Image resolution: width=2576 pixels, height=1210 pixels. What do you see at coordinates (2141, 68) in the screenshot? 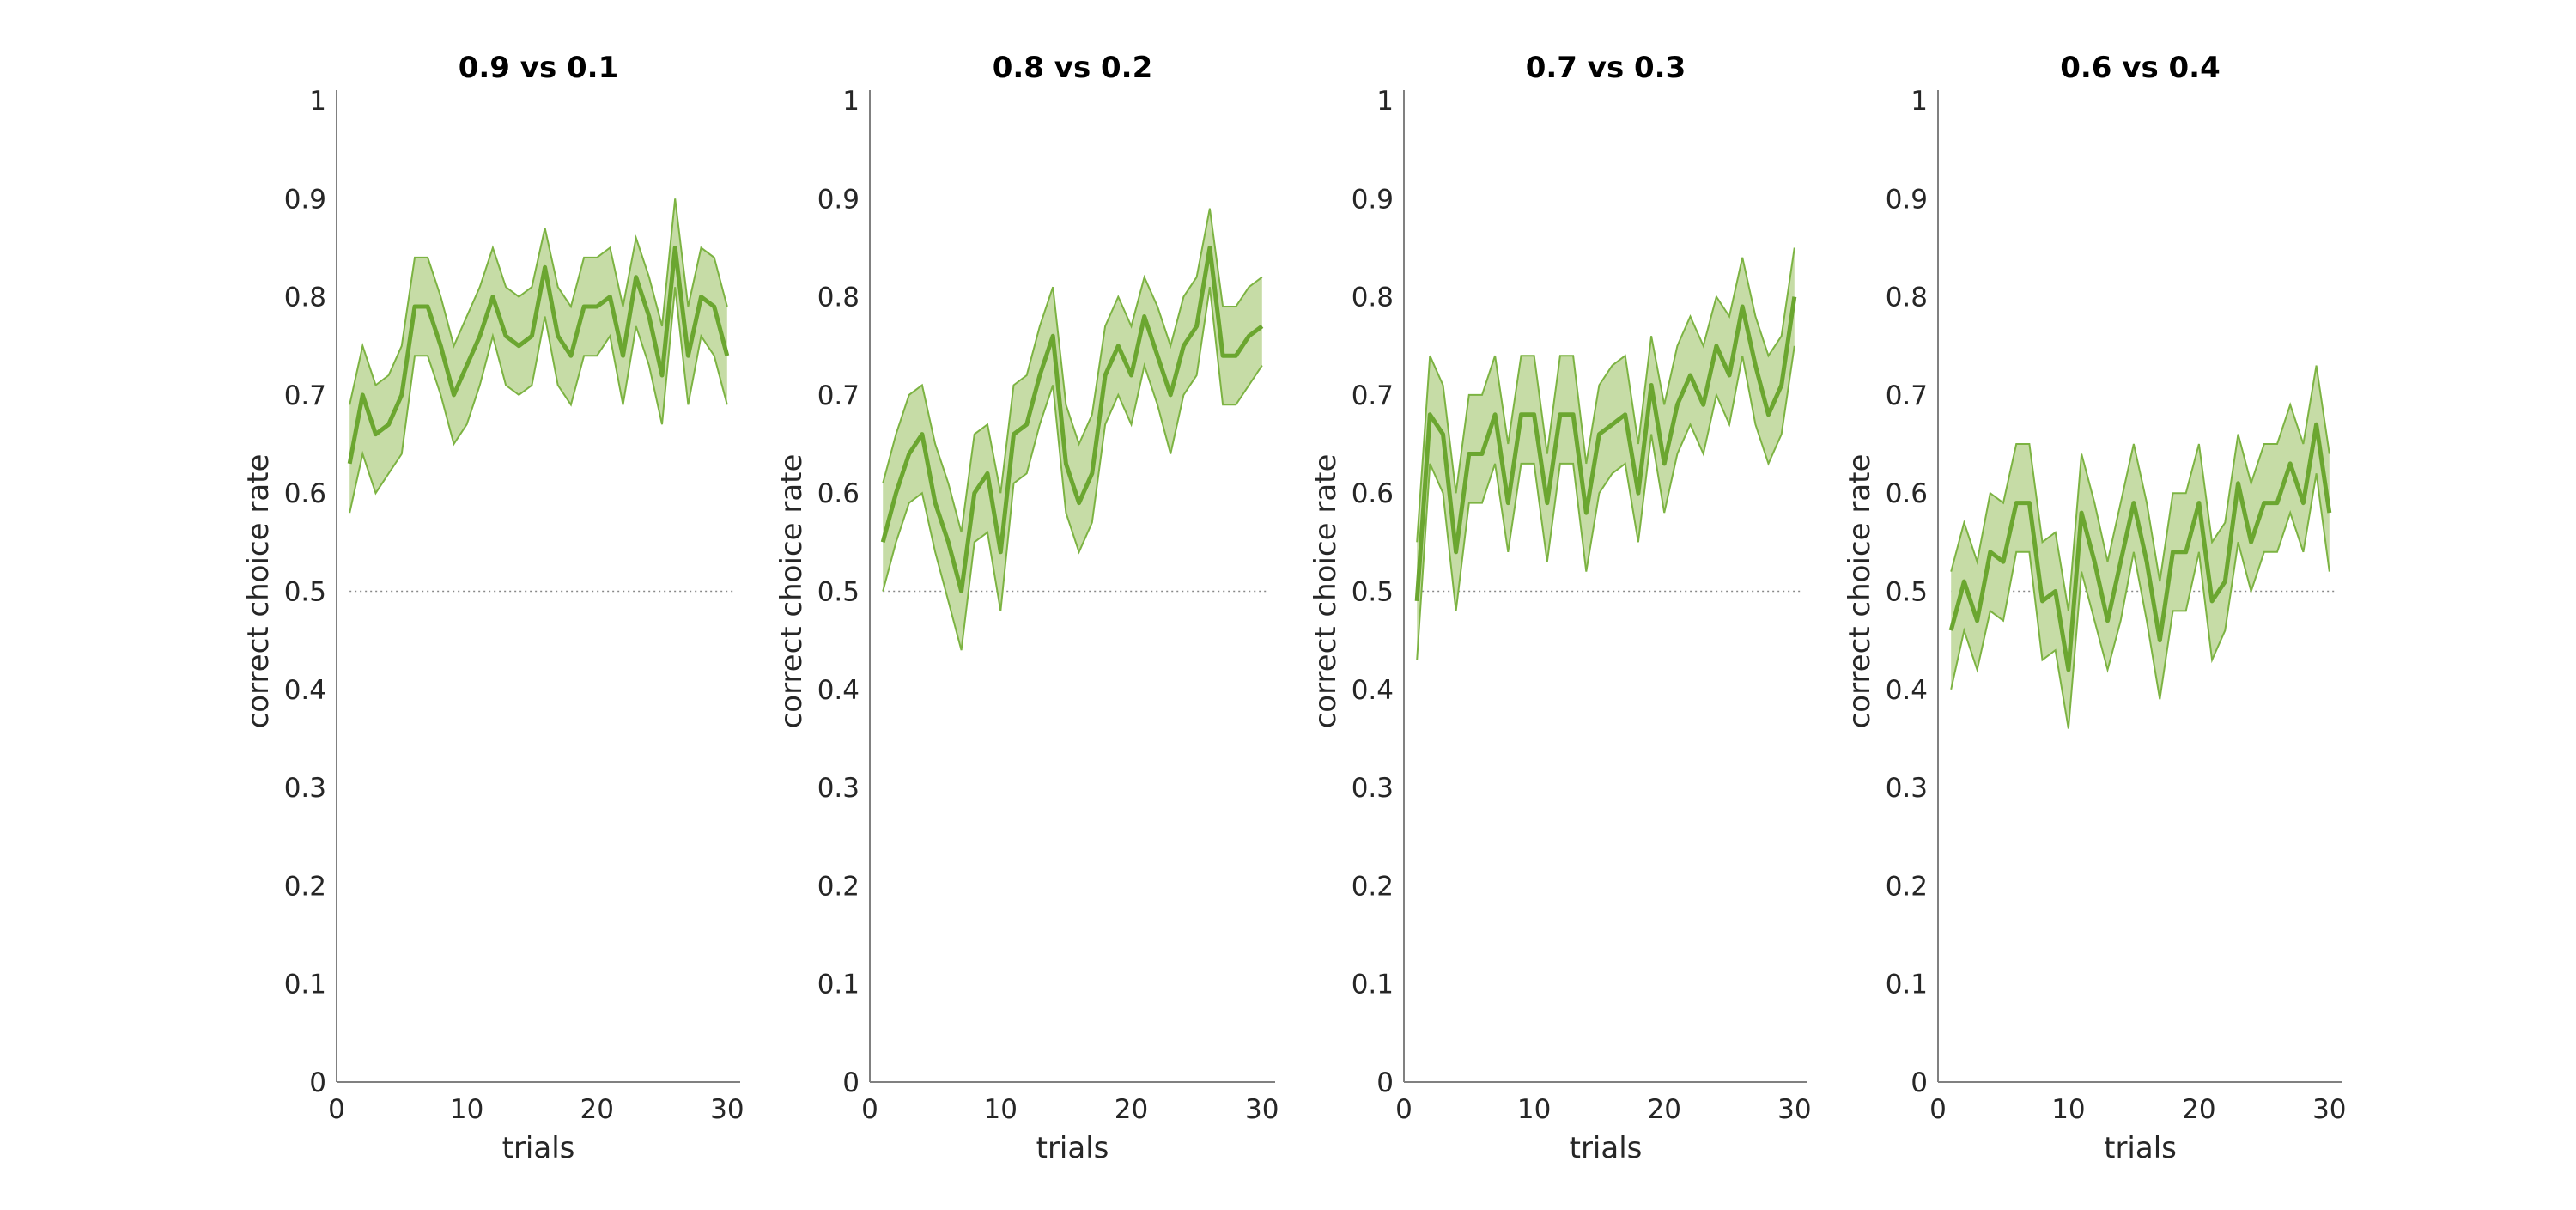
I see `panel-title: 0.6 vs 0.4` at bounding box center [2141, 68].